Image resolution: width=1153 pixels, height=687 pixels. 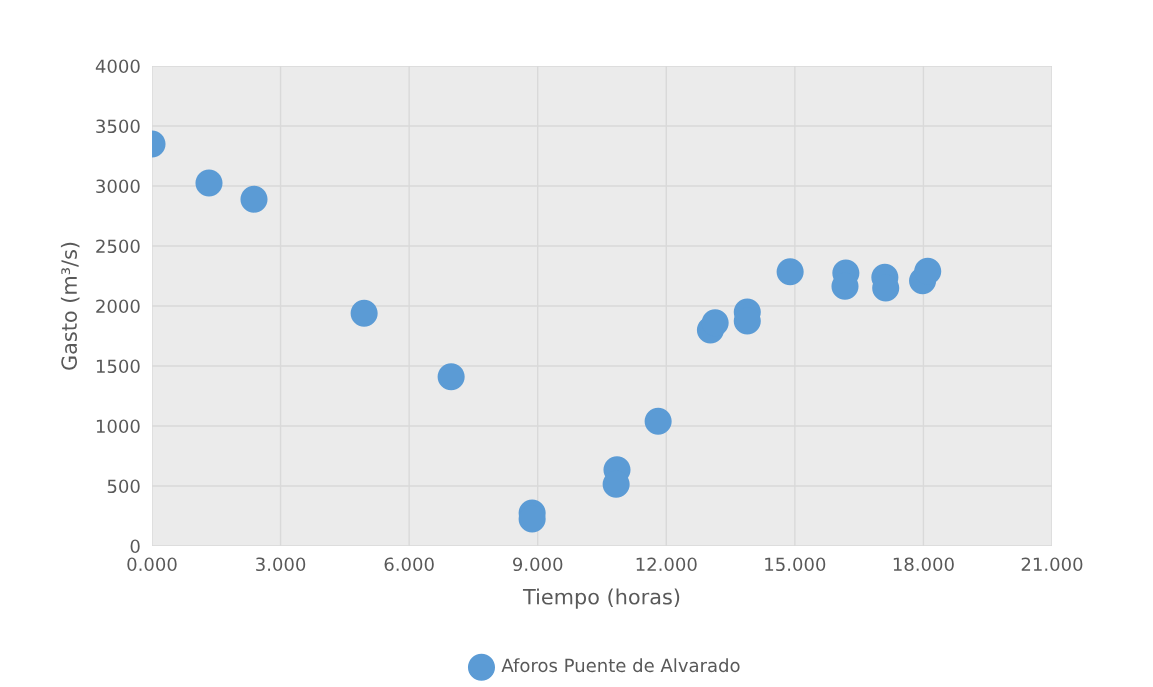 I want to click on x-tick-label: 9.000, so click(x=538, y=564).